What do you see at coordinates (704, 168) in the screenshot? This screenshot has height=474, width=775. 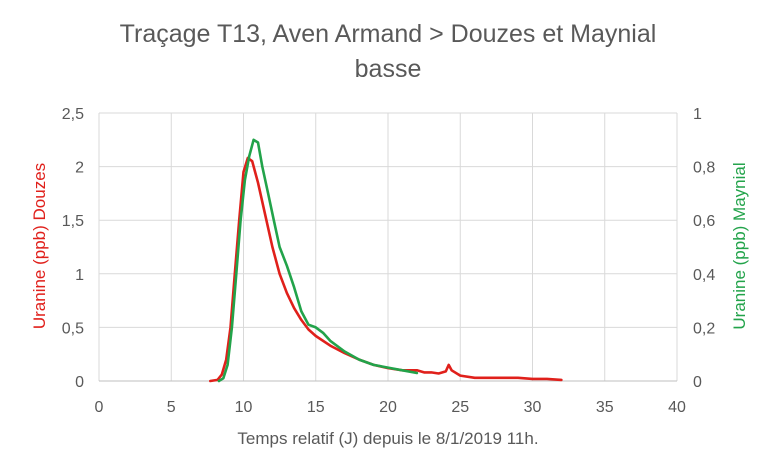 I see `y-right-tick-label: 0,8` at bounding box center [704, 168].